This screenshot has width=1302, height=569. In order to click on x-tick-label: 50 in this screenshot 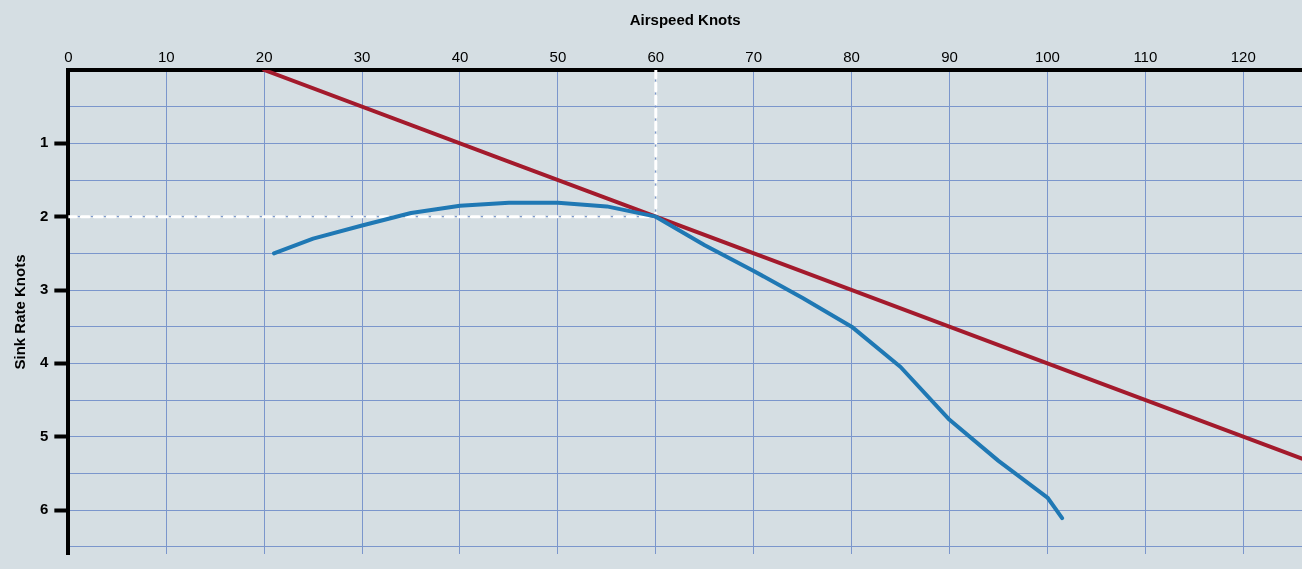, I will do `click(558, 57)`.